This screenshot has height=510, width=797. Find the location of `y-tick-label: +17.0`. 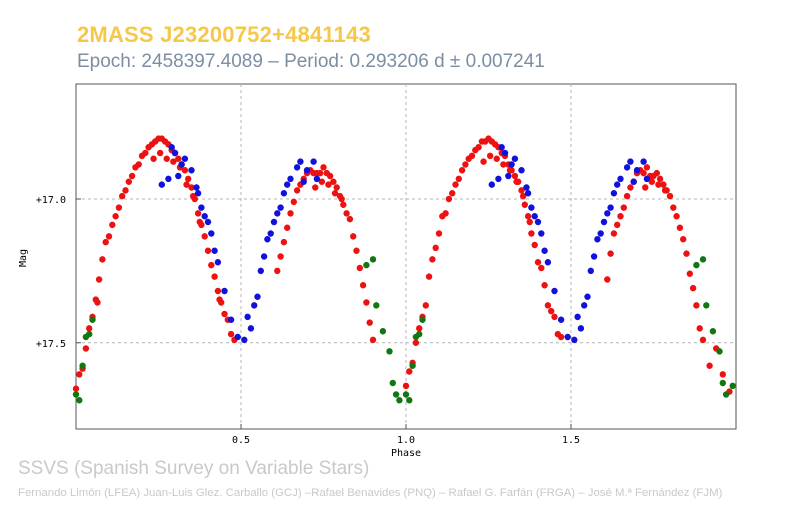

y-tick-label: +17.0 is located at coordinates (51, 200).